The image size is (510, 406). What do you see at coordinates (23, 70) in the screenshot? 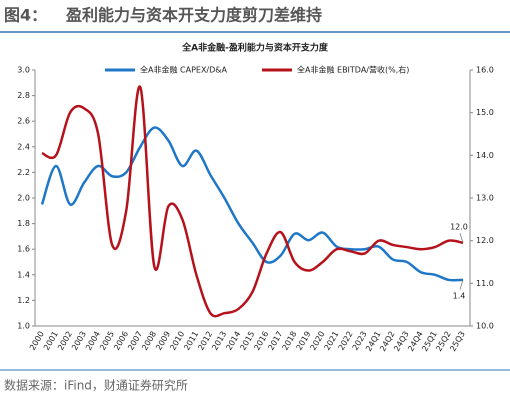
I see `y-tick-label: 3.0` at bounding box center [23, 70].